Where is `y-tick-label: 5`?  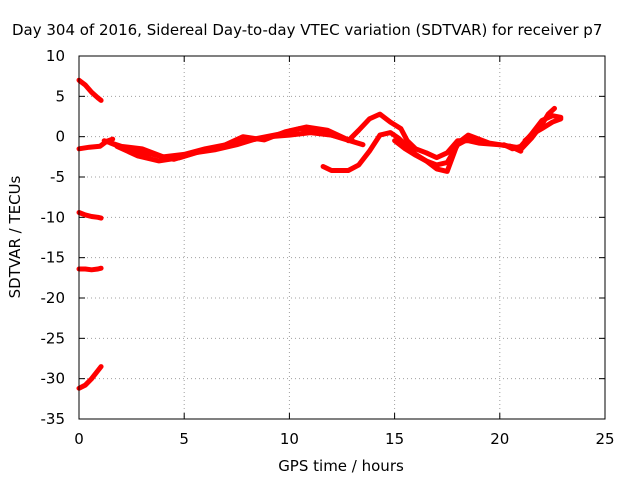
y-tick-label: 5 is located at coordinates (60, 96).